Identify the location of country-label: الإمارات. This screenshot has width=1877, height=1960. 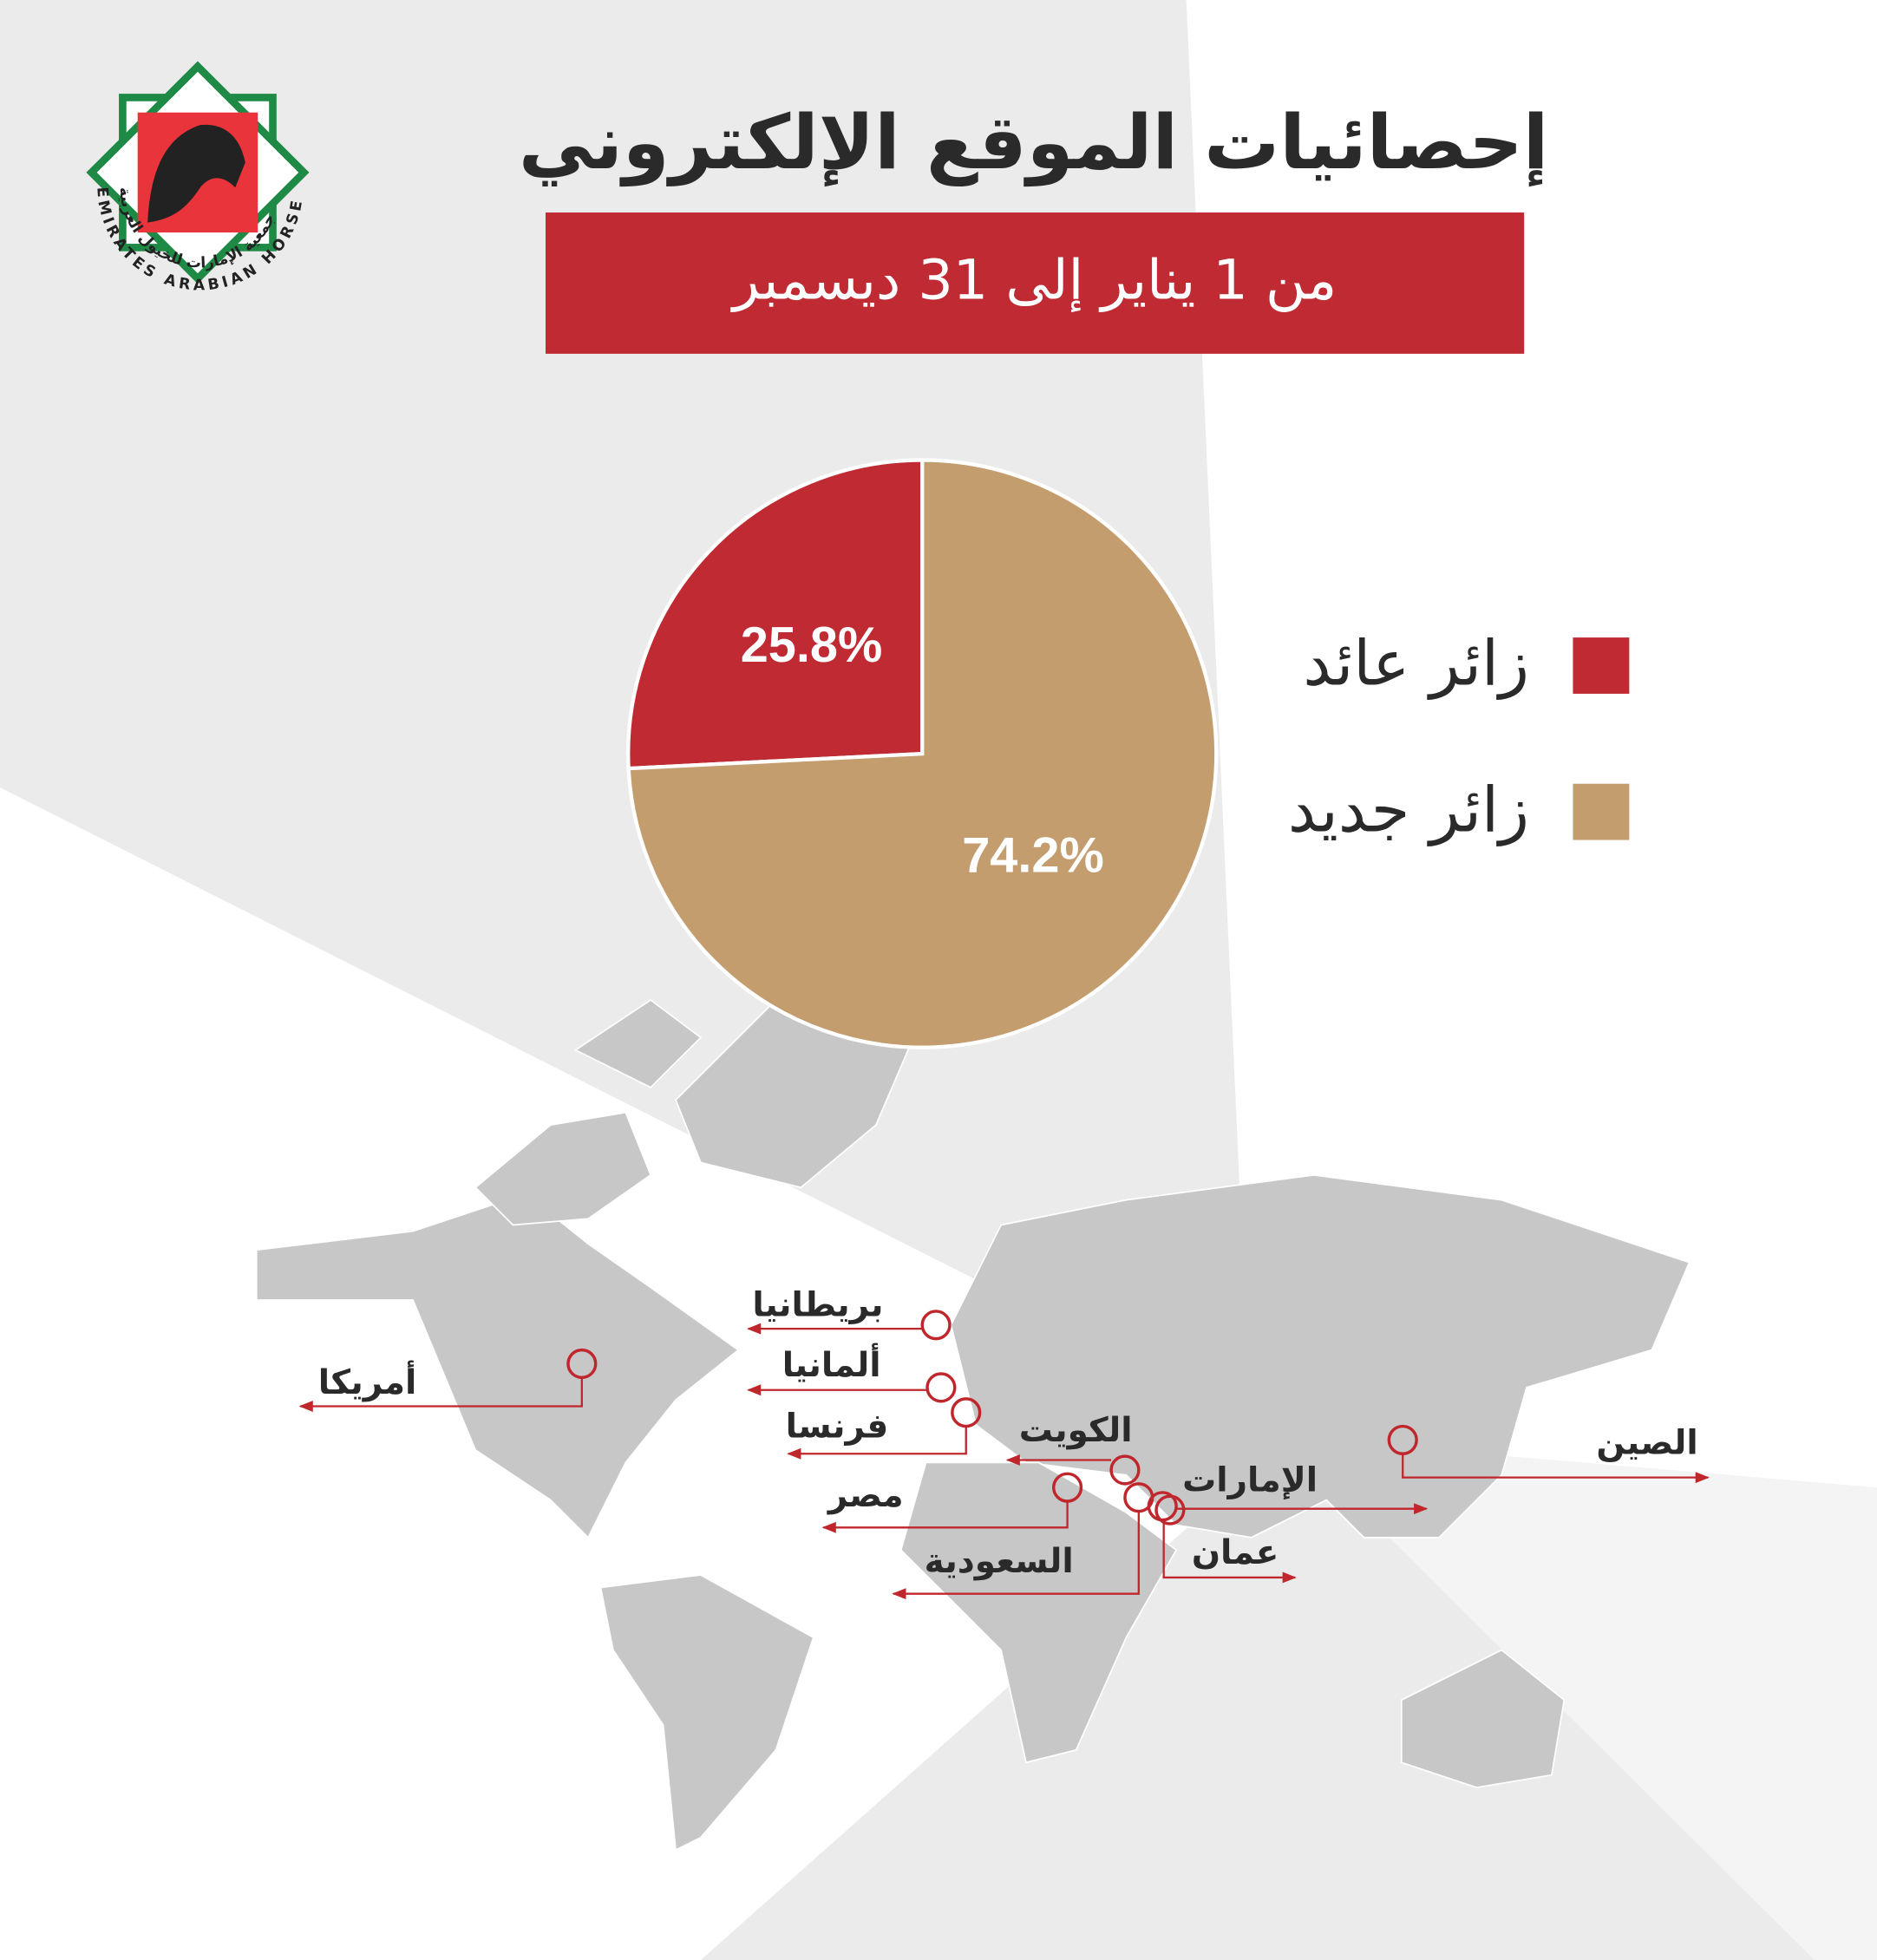
(1250, 1480).